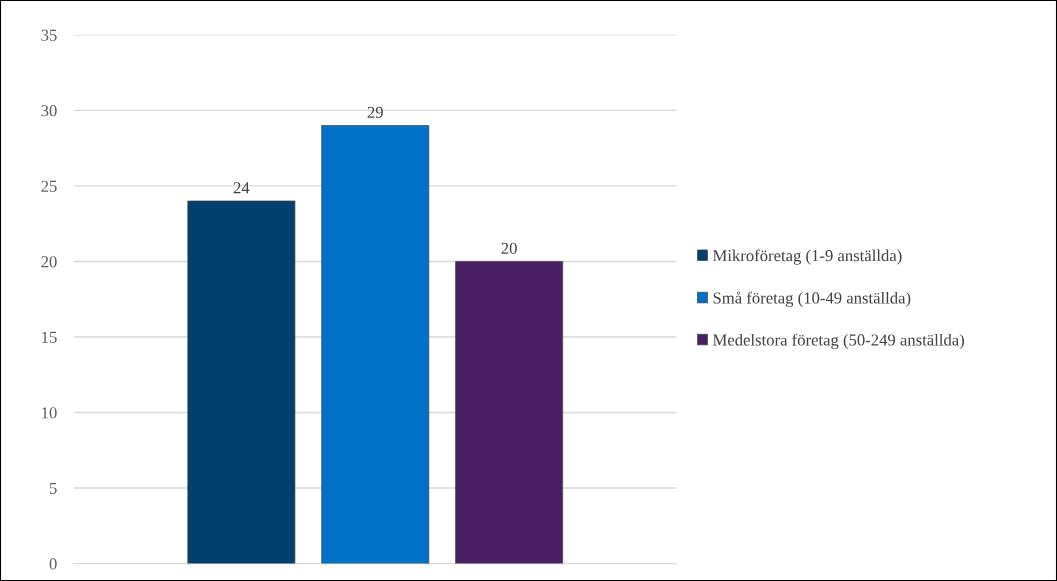 This screenshot has width=1057, height=581. Describe the element at coordinates (49, 413) in the screenshot. I see `y-tick-label: 10` at that location.